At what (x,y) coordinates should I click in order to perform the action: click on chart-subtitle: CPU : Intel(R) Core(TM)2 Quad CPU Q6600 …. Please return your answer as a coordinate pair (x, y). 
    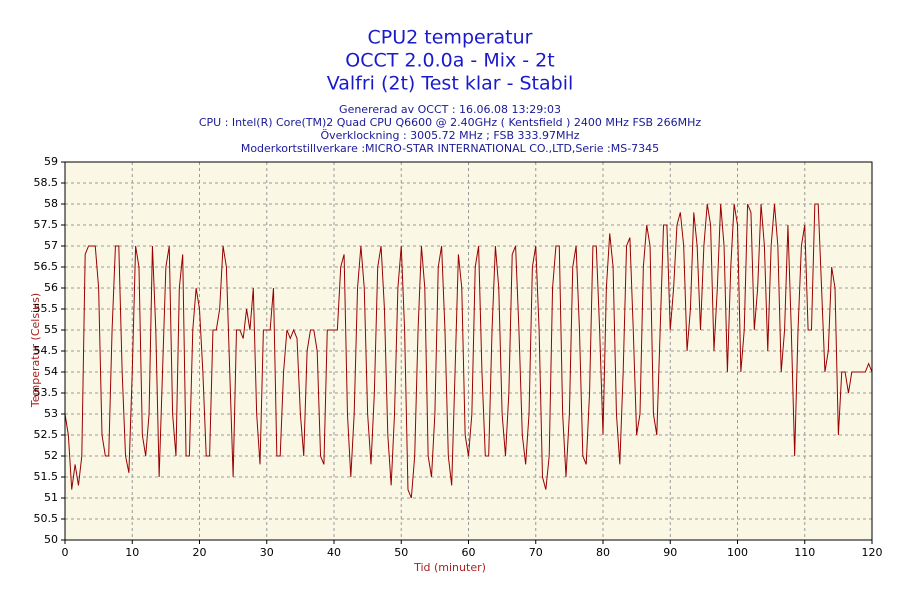
    Looking at the image, I should click on (450, 122).